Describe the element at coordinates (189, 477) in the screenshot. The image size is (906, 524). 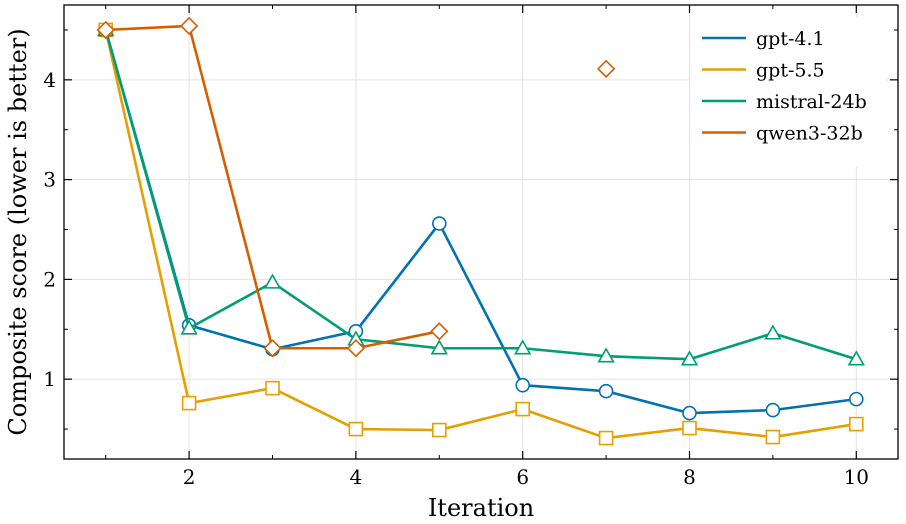
I see `x-tick-label: 2` at that location.